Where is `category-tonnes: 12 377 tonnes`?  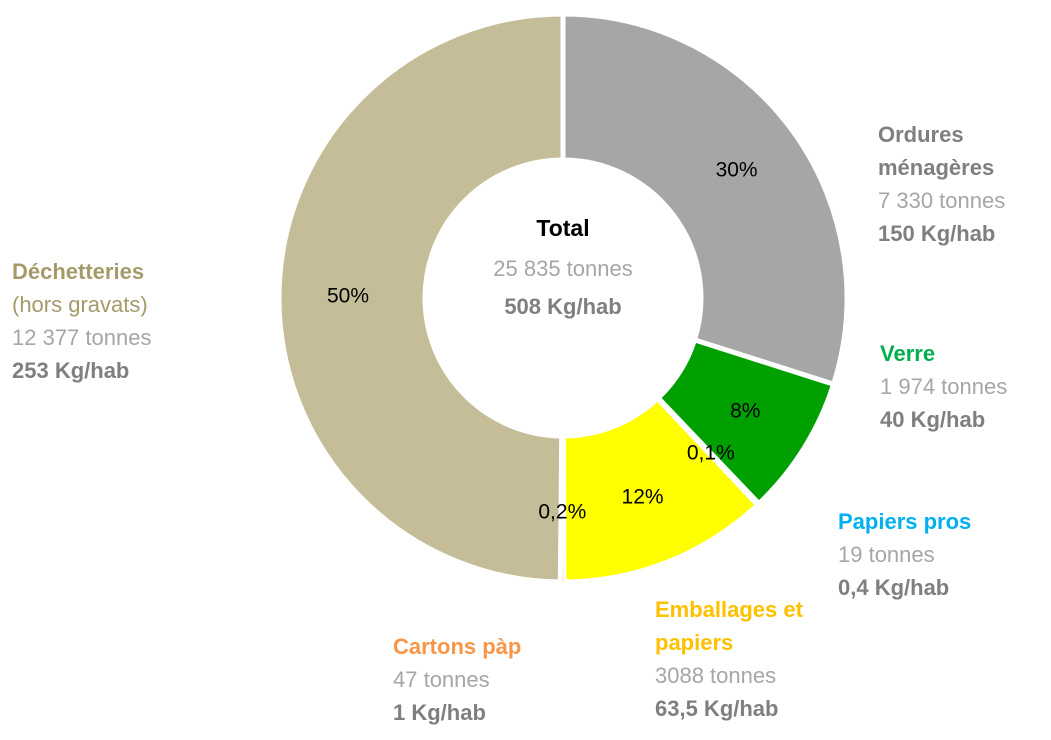
category-tonnes: 12 377 tonnes is located at coordinates (82, 337).